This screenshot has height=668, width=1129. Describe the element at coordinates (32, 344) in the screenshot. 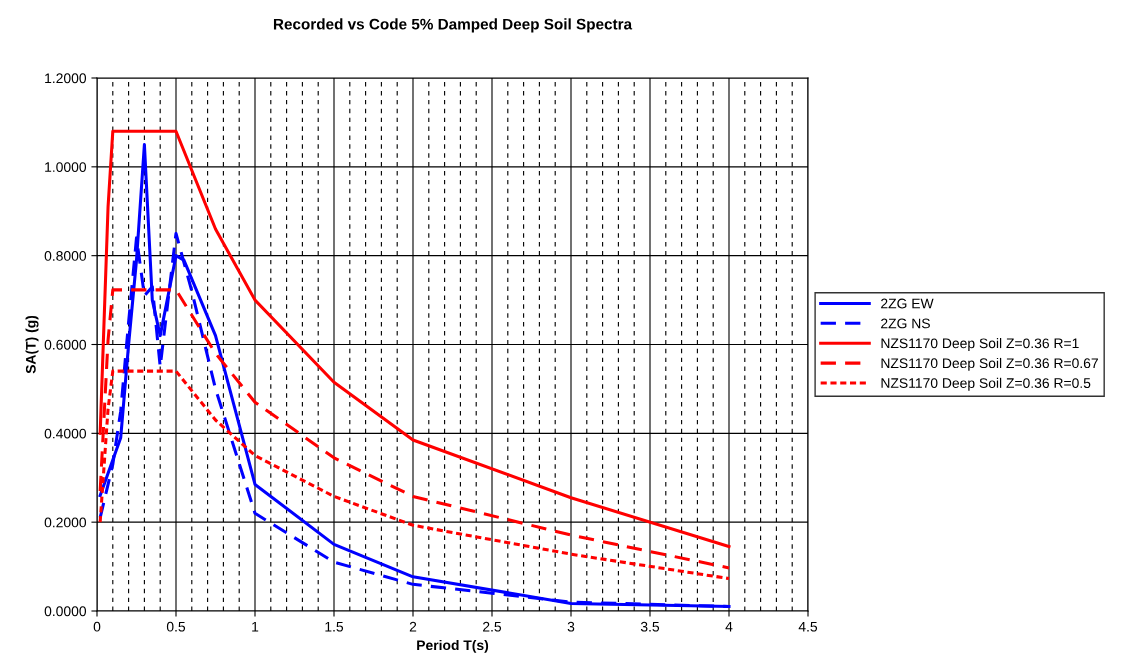

I see `y-axis-title: SA(T) (g)` at that location.